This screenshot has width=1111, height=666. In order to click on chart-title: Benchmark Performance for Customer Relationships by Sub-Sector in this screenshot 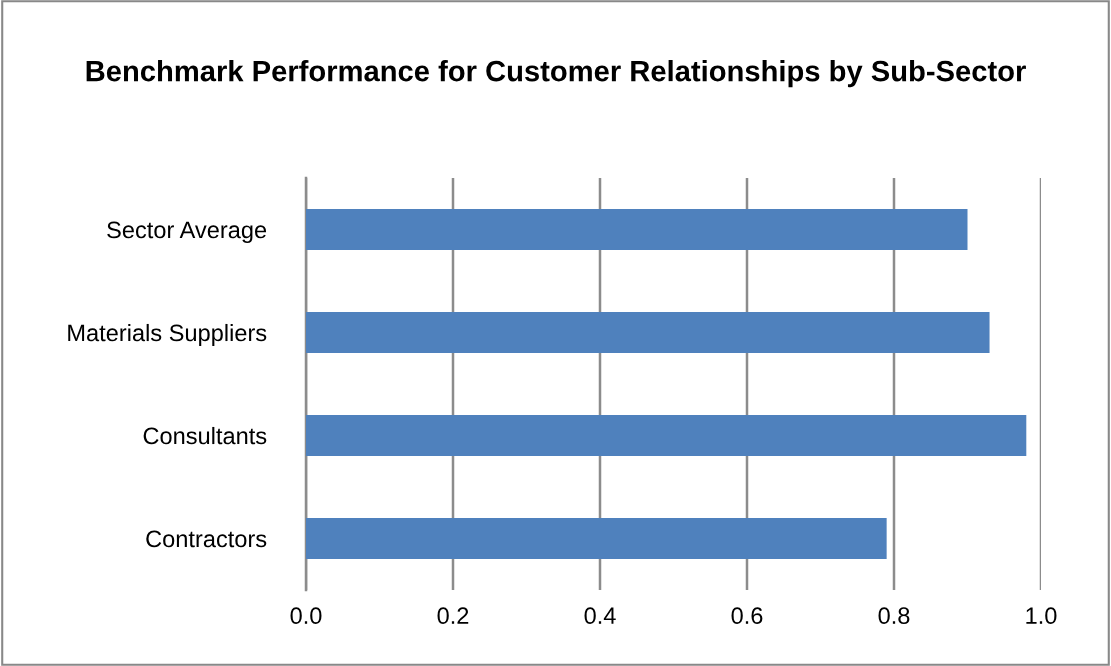, I will do `click(556, 74)`.